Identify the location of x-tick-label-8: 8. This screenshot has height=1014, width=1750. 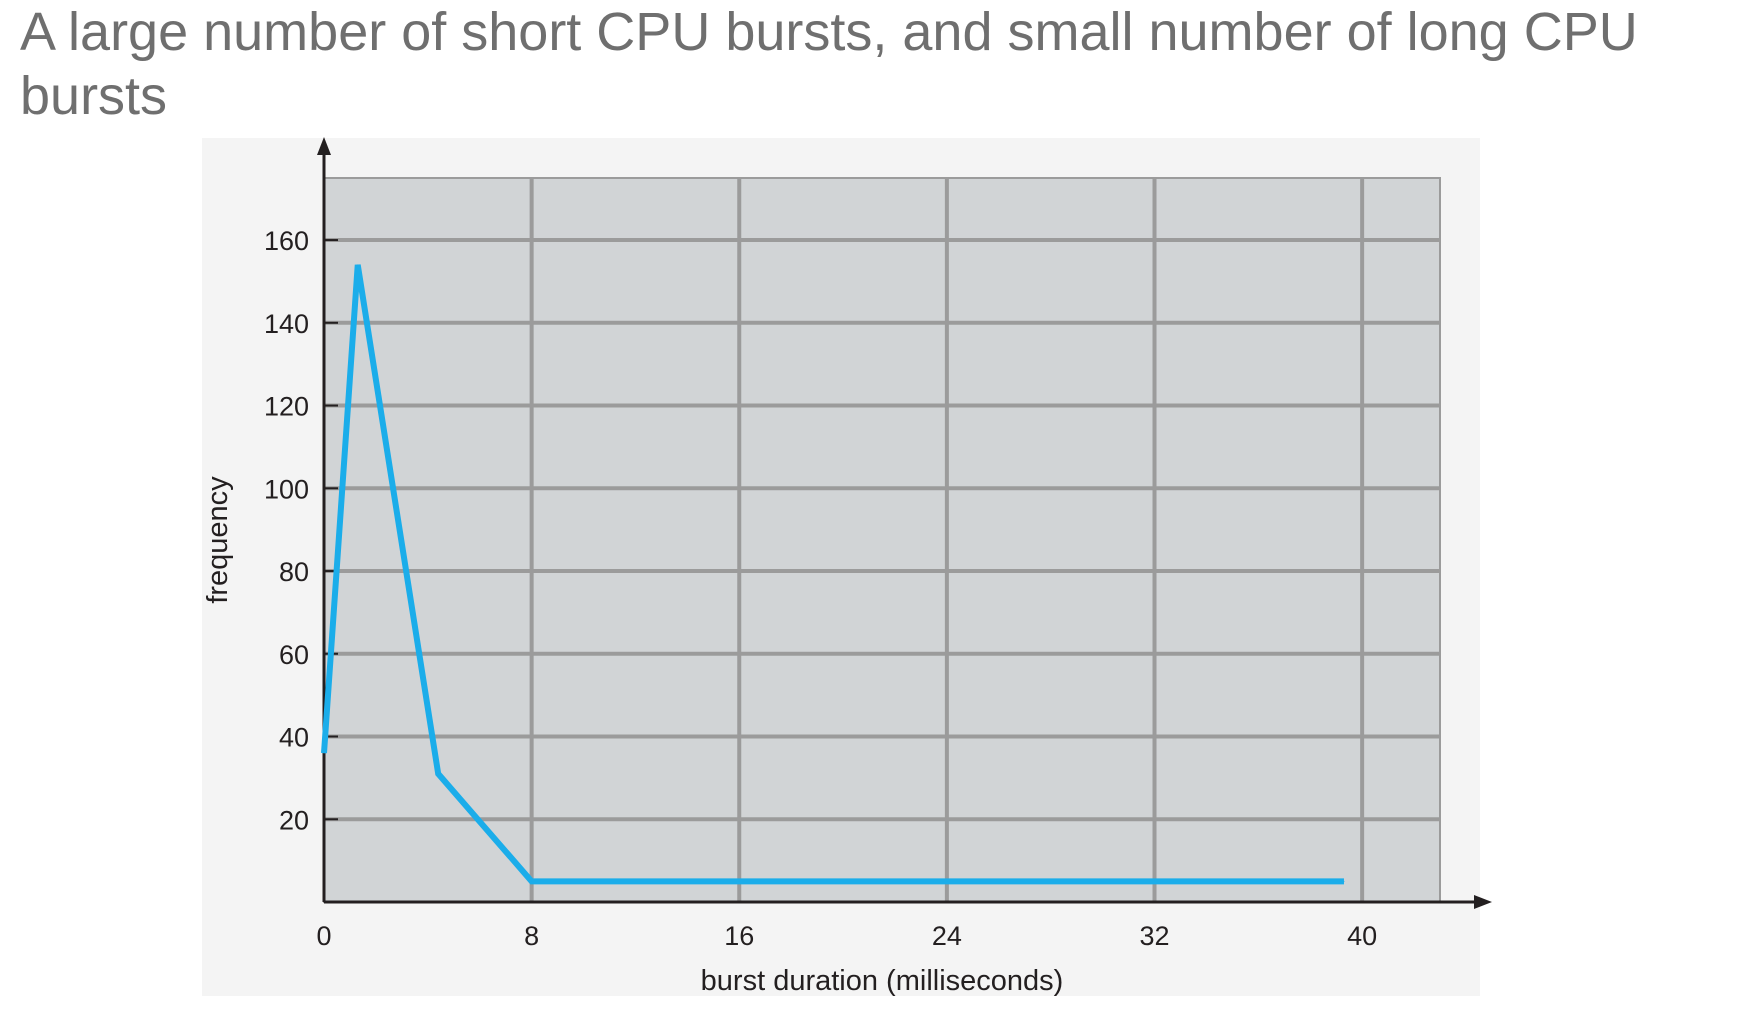
(531, 936).